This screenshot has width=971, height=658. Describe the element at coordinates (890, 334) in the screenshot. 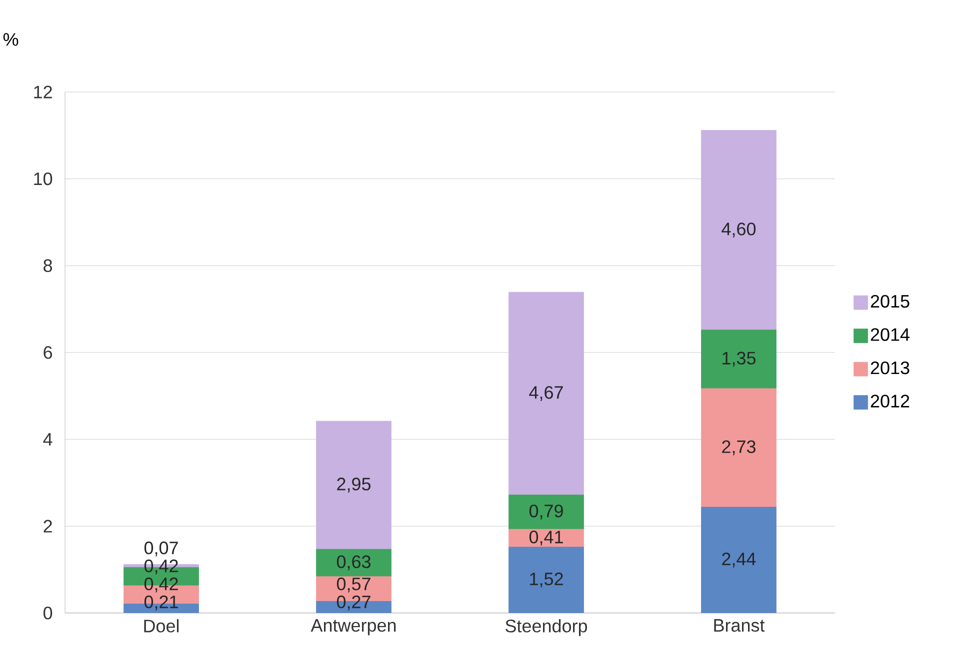

I see `legend-label: 2014` at that location.